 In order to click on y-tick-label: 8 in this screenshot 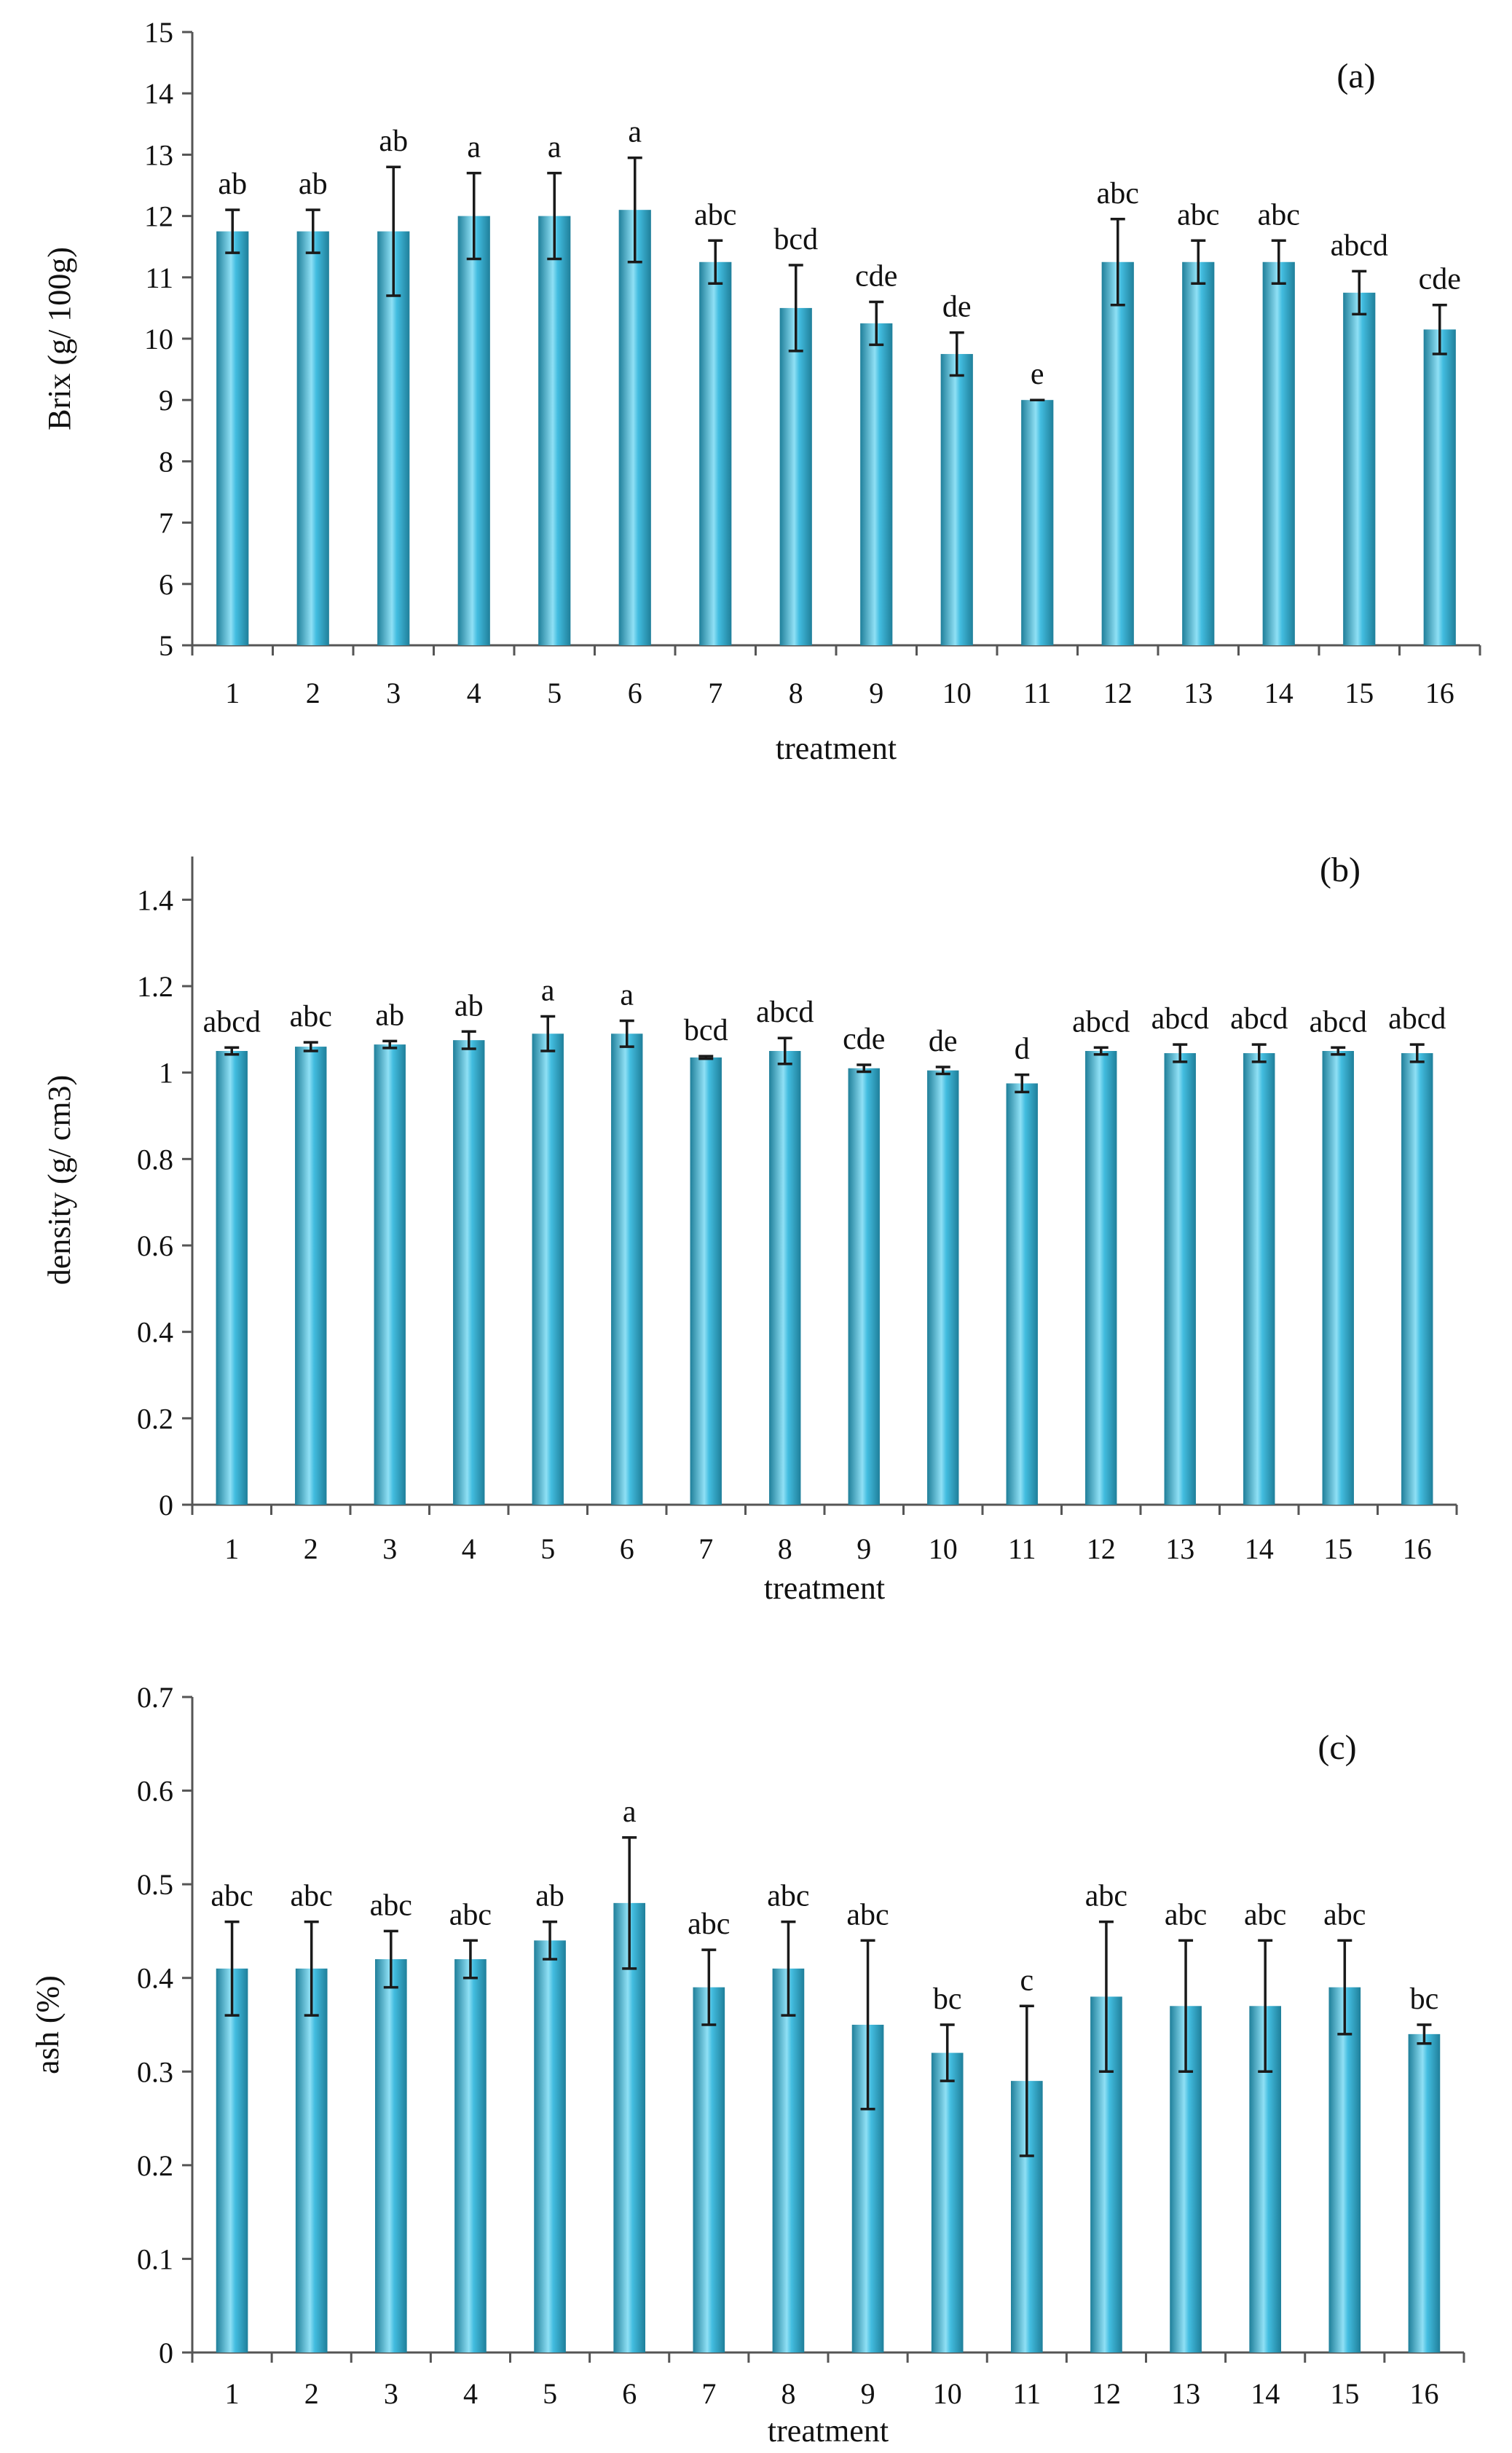, I will do `click(166, 462)`.